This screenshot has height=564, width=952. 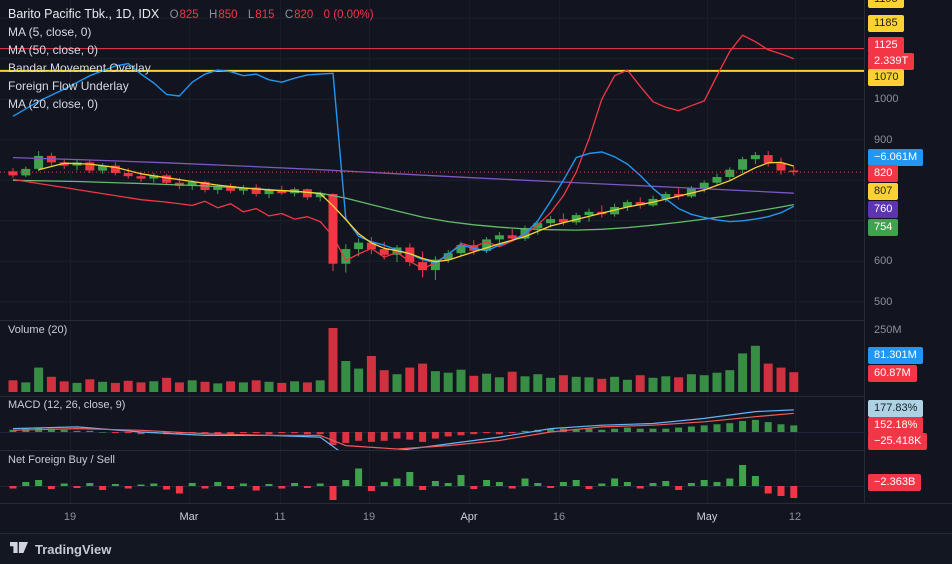 I want to click on ohlc-high-label: H, so click(x=213, y=15).